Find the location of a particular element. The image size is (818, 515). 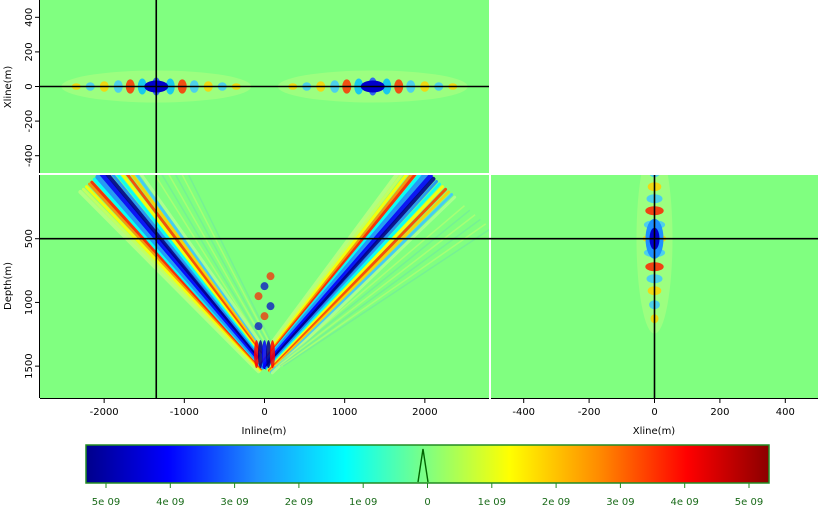

right-x-tick-label: -400 is located at coordinates (523, 412).